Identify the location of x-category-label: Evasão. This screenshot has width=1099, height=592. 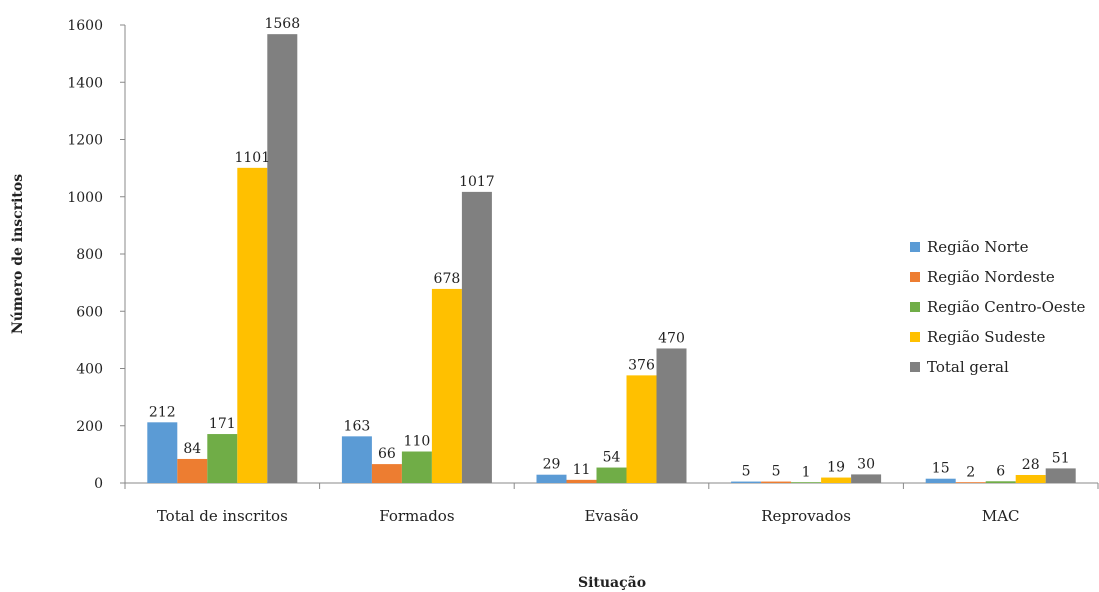
(611, 516).